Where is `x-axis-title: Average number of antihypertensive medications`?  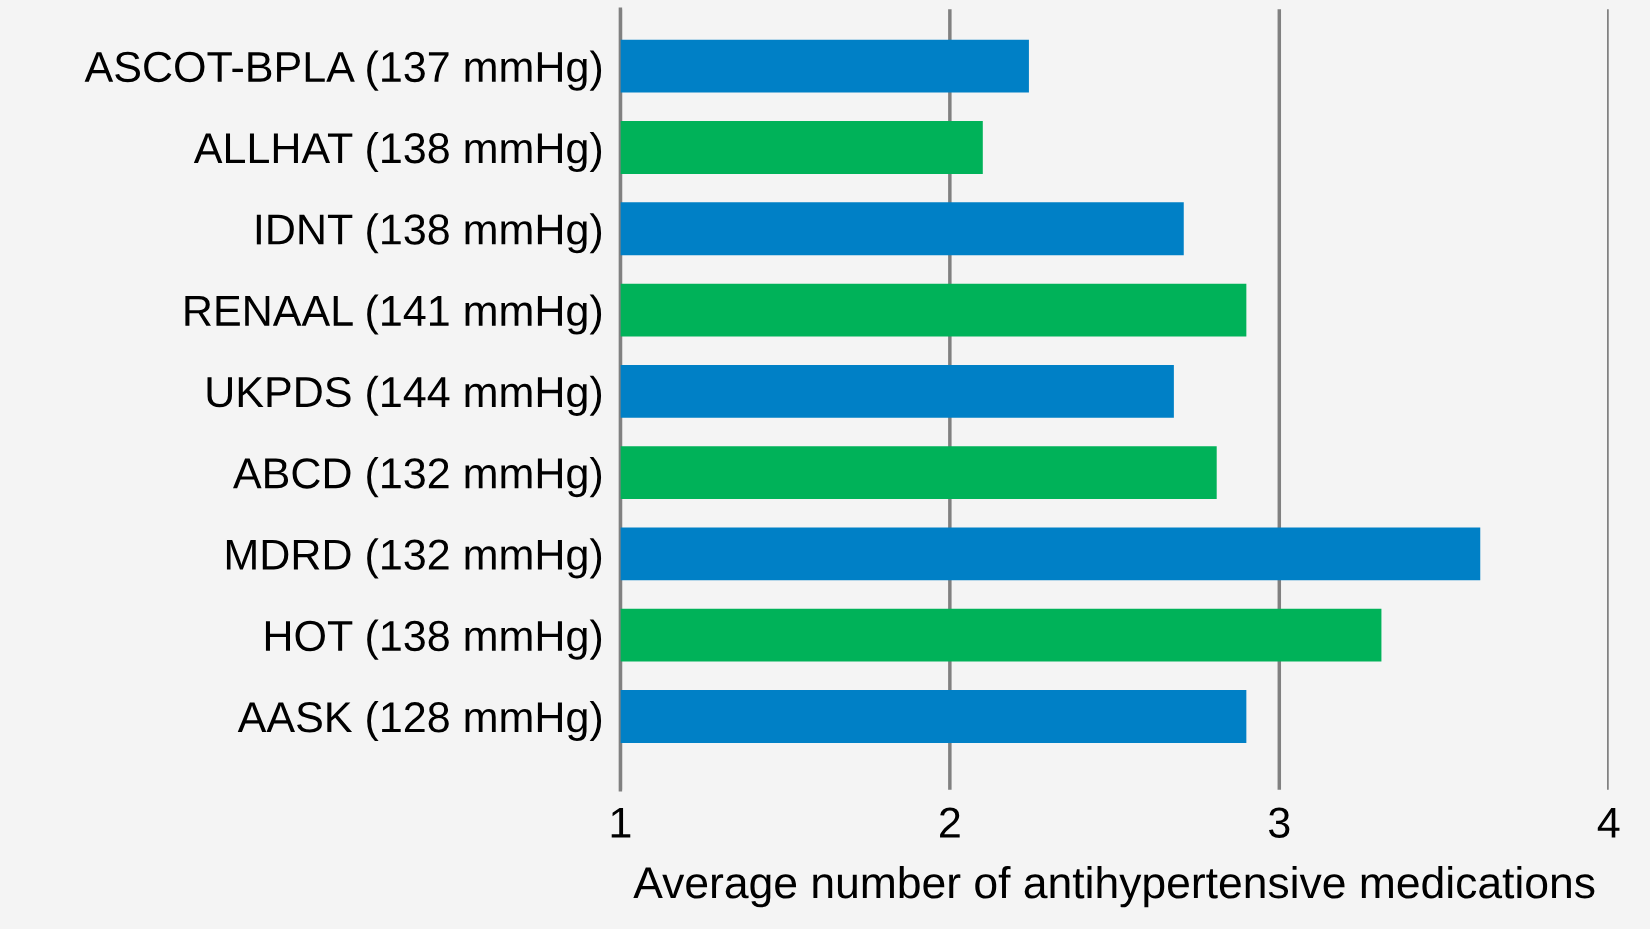 x-axis-title: Average number of antihypertensive medications is located at coordinates (1114, 886).